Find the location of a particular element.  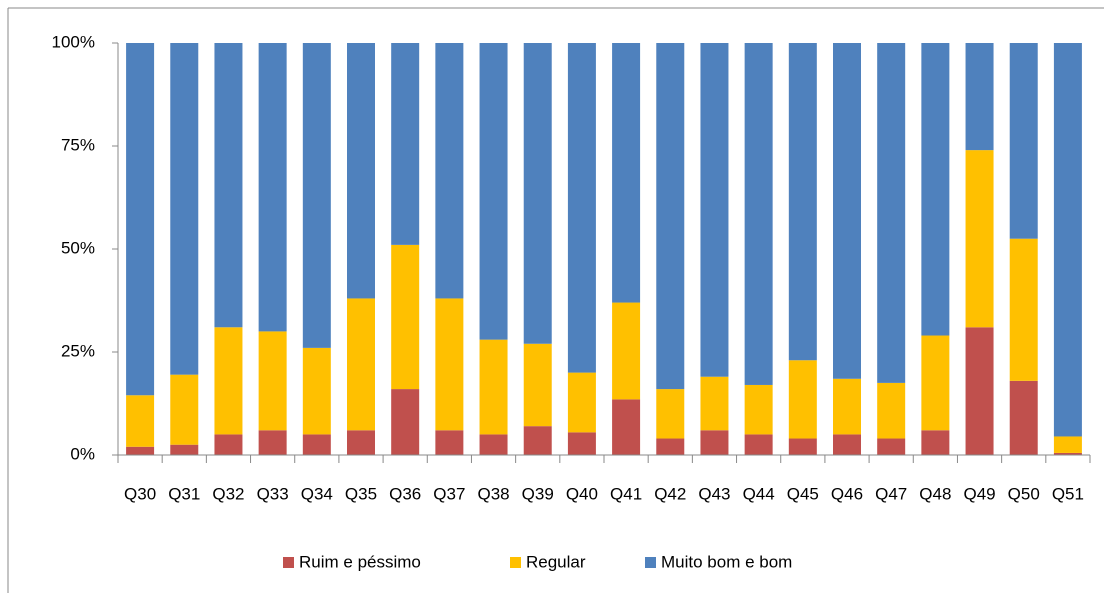

x-tick-label: Q31 is located at coordinates (184, 493).